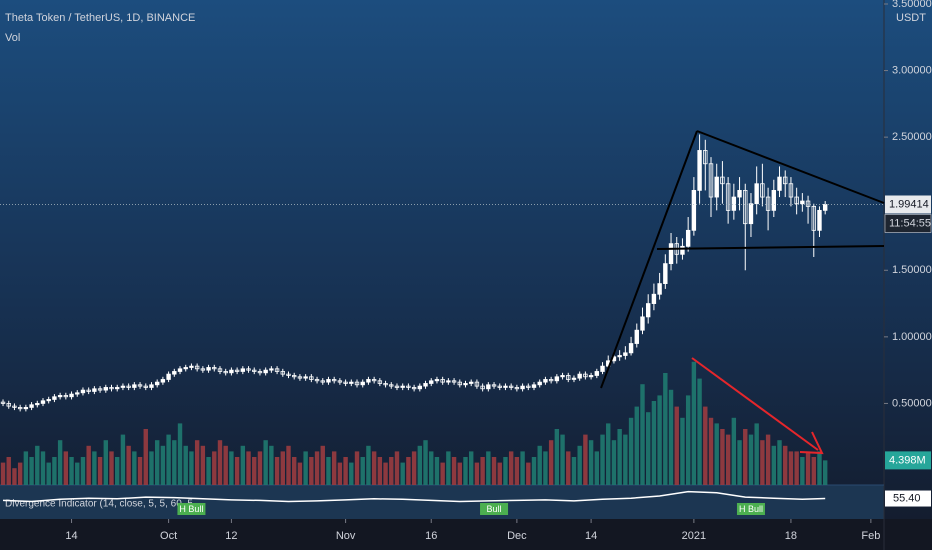 Image resolution: width=932 pixels, height=550 pixels. Describe the element at coordinates (591, 536) in the screenshot. I see `x-tick-label: 14` at that location.